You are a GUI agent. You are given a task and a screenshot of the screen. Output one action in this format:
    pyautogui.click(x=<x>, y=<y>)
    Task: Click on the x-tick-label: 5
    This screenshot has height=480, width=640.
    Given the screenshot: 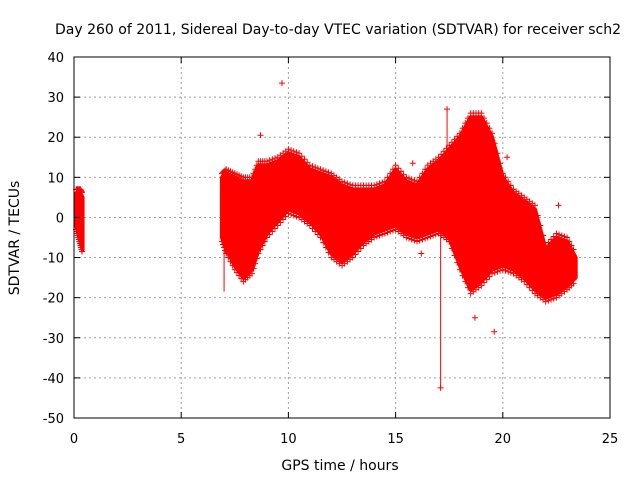 What is the action you would take?
    pyautogui.click(x=181, y=439)
    